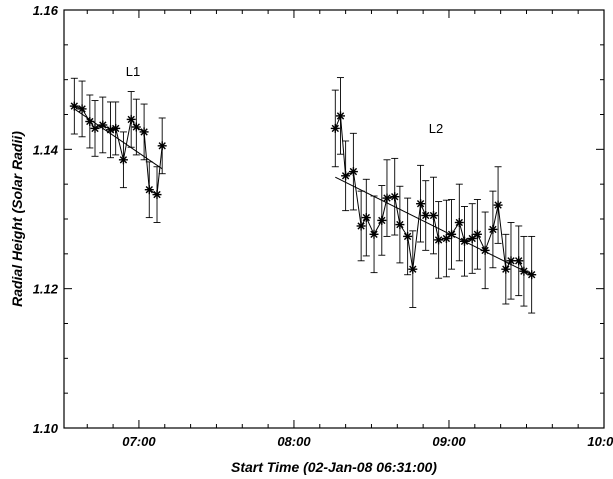  Describe the element at coordinates (46, 428) in the screenshot. I see `y-tick-label: 1.10` at that location.